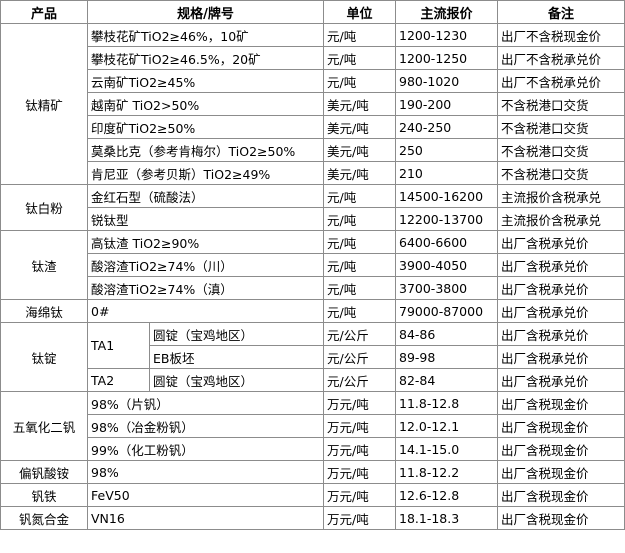 Image resolution: width=625 pixels, height=553 pixels. What do you see at coordinates (44, 311) in the screenshot?
I see `product-cell: 海绵钛` at bounding box center [44, 311].